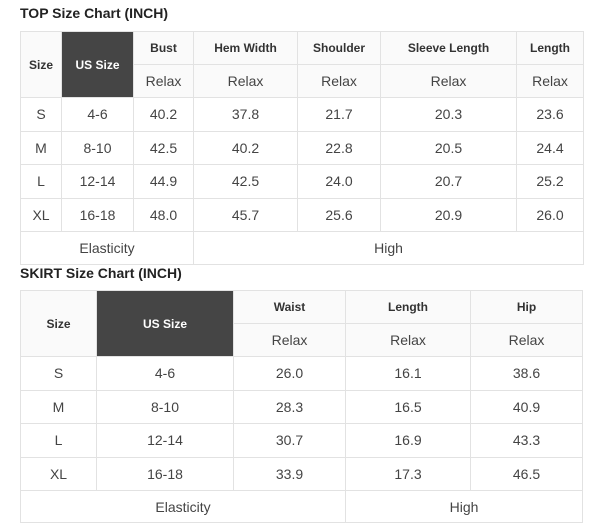 Image resolution: width=600 pixels, height=523 pixels. I want to click on table-row: L 12-14 30.7 16.9 43.3, so click(301, 440).